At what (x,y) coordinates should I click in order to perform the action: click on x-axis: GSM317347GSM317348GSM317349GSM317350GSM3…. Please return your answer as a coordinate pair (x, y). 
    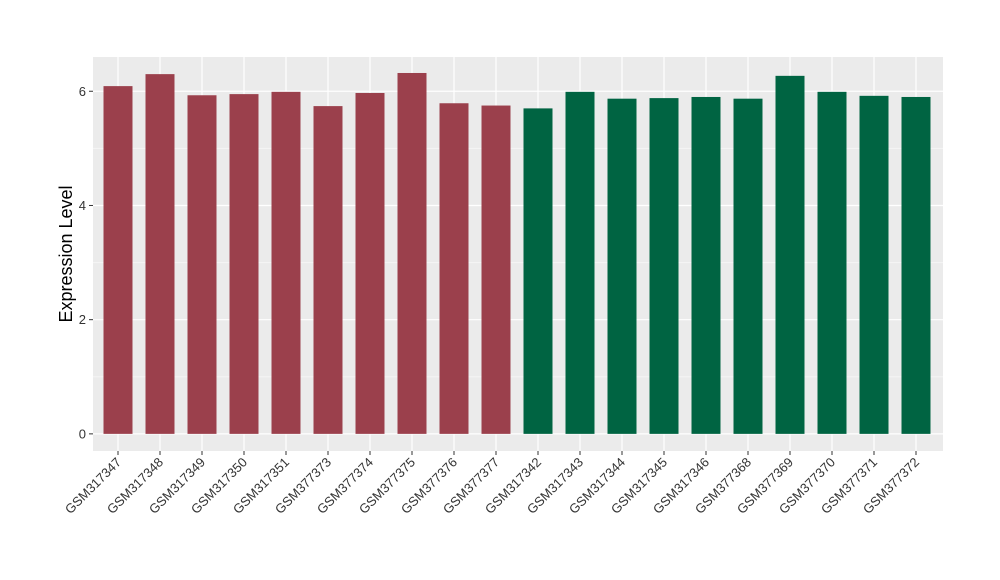
    Looking at the image, I should click on (492, 484).